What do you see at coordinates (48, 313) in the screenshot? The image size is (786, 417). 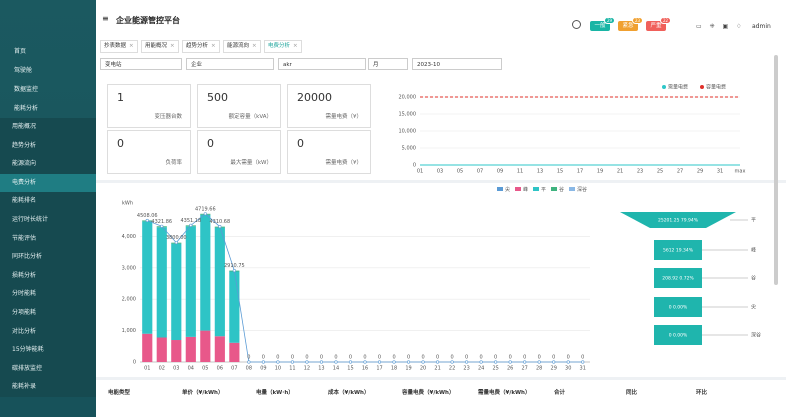 I see `submenu-item: 分项能耗` at bounding box center [48, 313].